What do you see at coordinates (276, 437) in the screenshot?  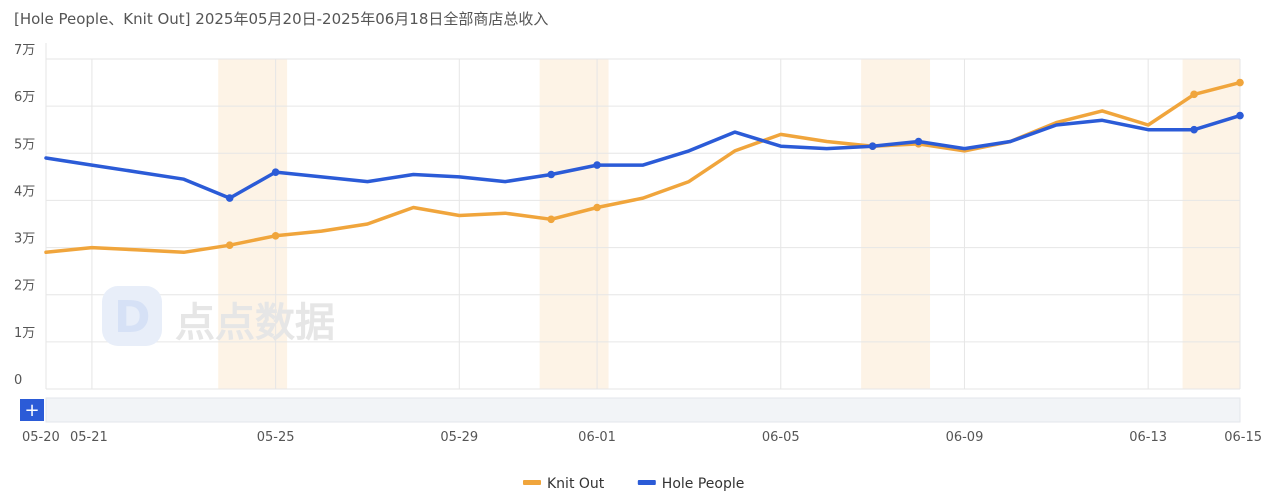 I see `x-tick-label: 05-25` at bounding box center [276, 437].